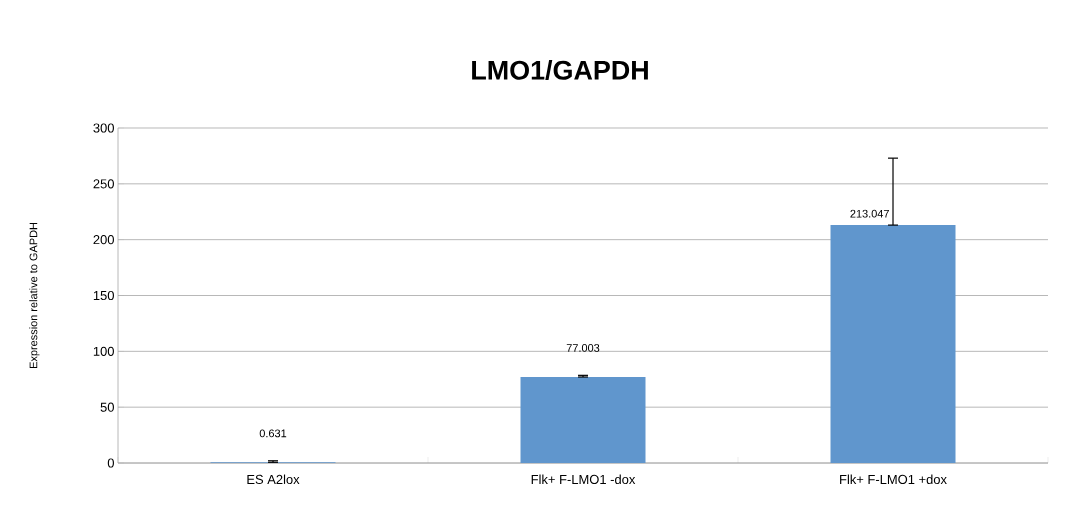 The width and height of the screenshot is (1071, 523). I want to click on y-tick-label: 50, so click(107, 407).